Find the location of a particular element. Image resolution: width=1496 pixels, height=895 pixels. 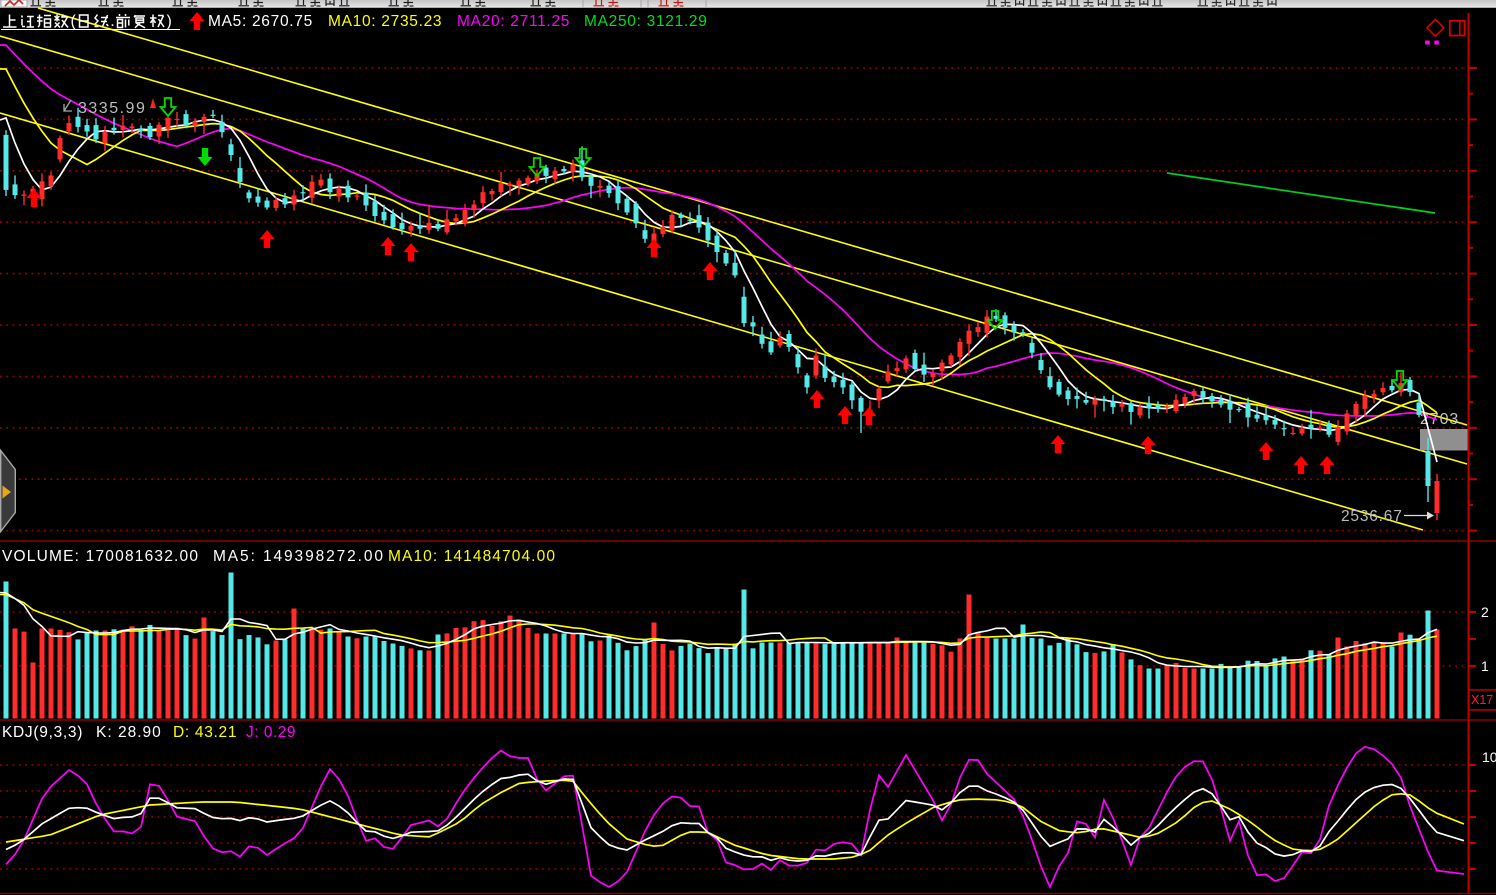

svg-text: J: 0.29 is located at coordinates (271, 732).